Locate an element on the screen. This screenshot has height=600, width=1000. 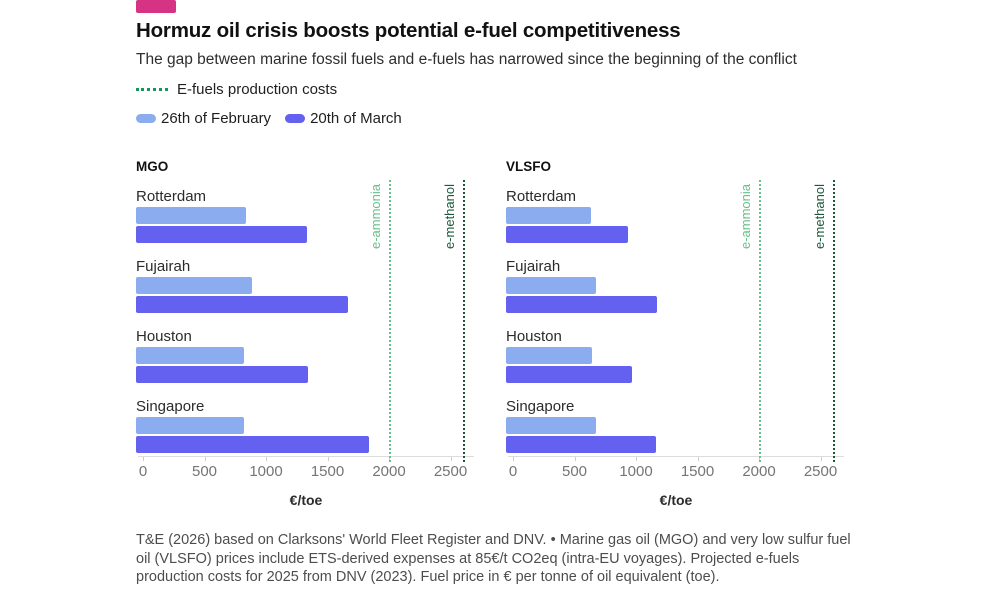
legend-item-february: 26th of February is located at coordinates (203, 118).